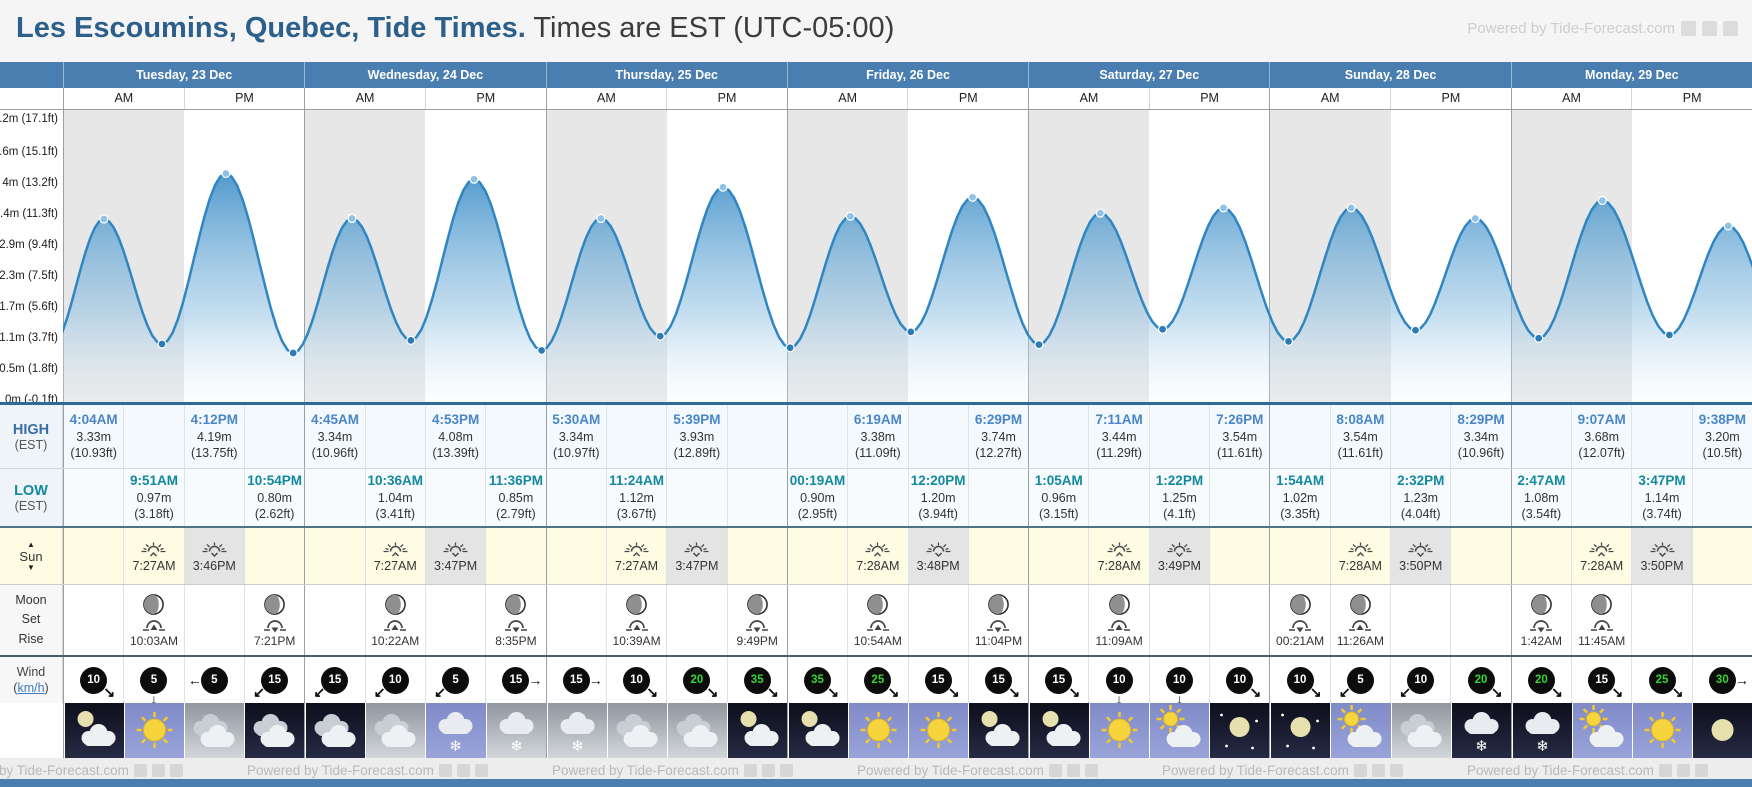 This screenshot has height=787, width=1752. What do you see at coordinates (424, 680) in the screenshot?
I see `day-column: 15 ↙ 10 ↙ 5 ↙ 15 →` at bounding box center [424, 680].